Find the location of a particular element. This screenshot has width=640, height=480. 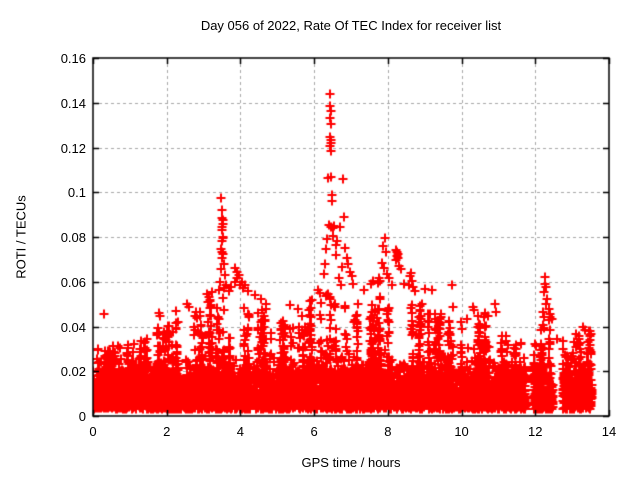

y-tick-label: 0 is located at coordinates (82, 416).